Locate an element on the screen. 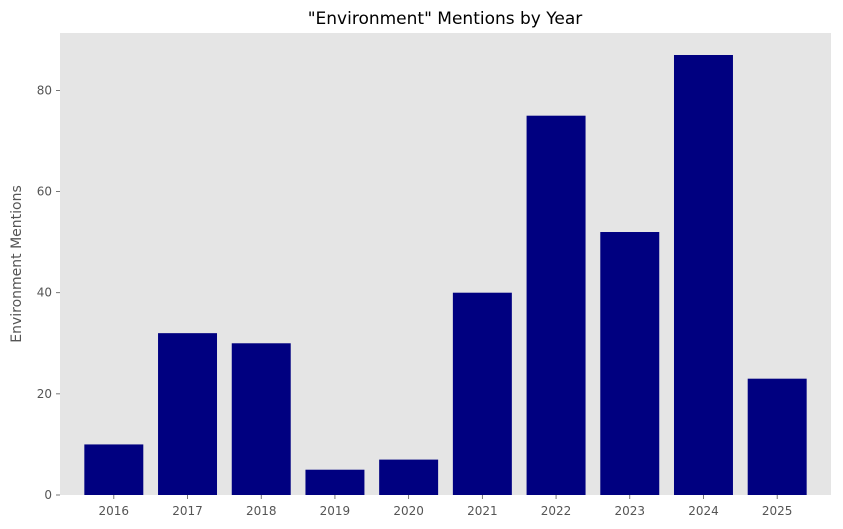 The height and width of the screenshot is (529, 843). x-tick-label: 2025 is located at coordinates (777, 511).